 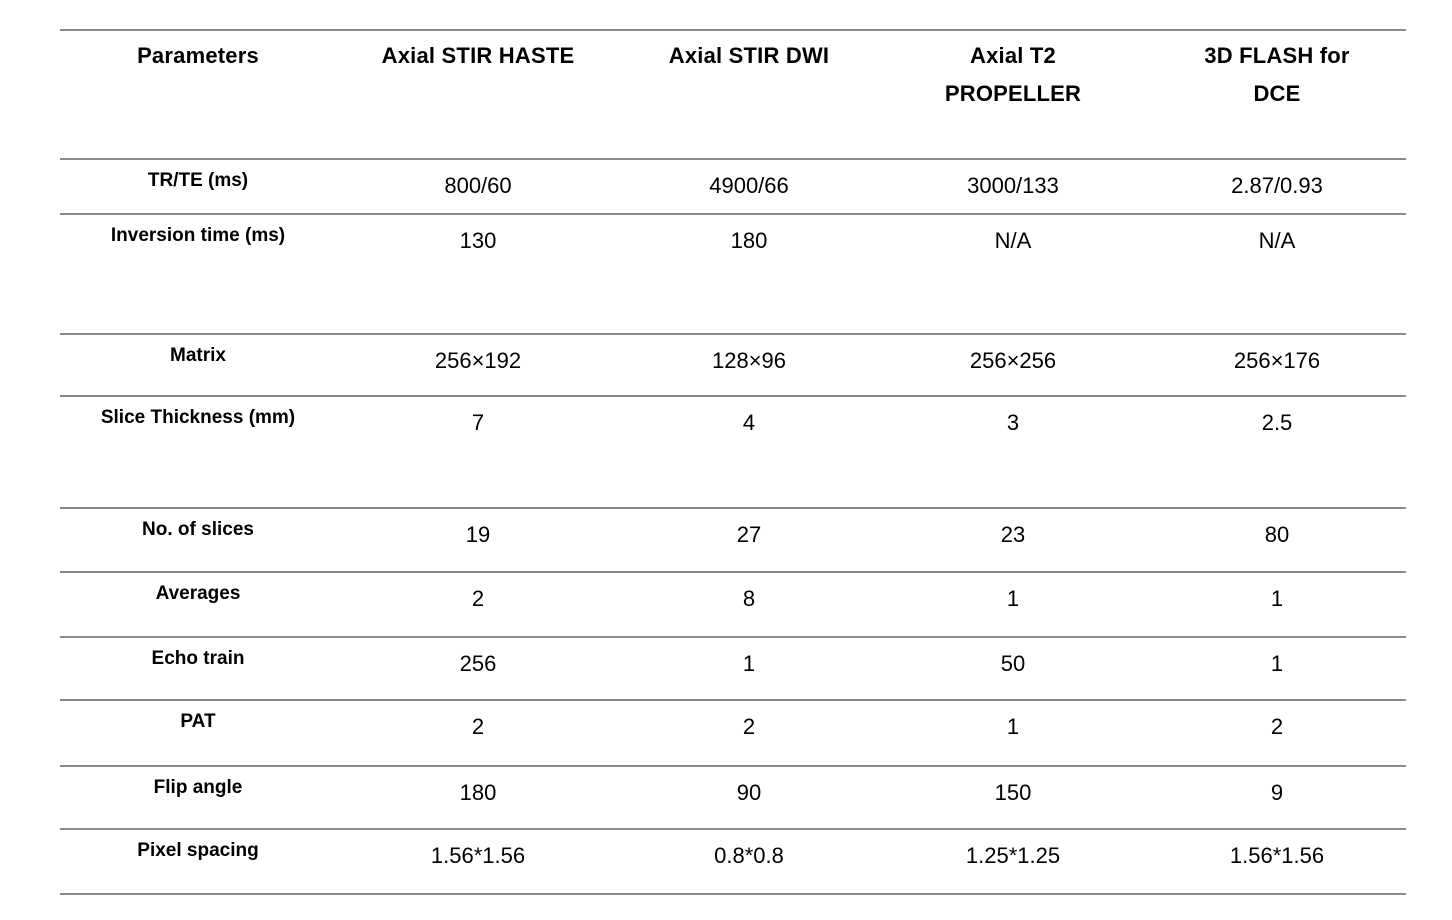 What do you see at coordinates (1277, 792) in the screenshot?
I see `table-cell: 9` at bounding box center [1277, 792].